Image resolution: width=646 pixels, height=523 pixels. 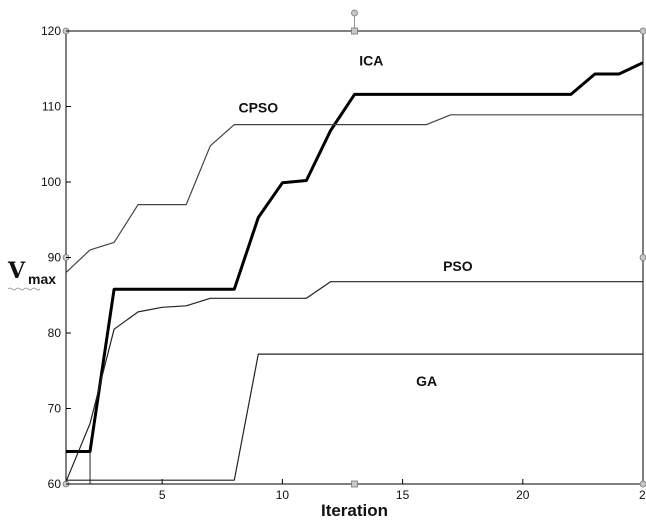 What do you see at coordinates (426, 381) in the screenshot?
I see `series-label-ga: GA` at bounding box center [426, 381].